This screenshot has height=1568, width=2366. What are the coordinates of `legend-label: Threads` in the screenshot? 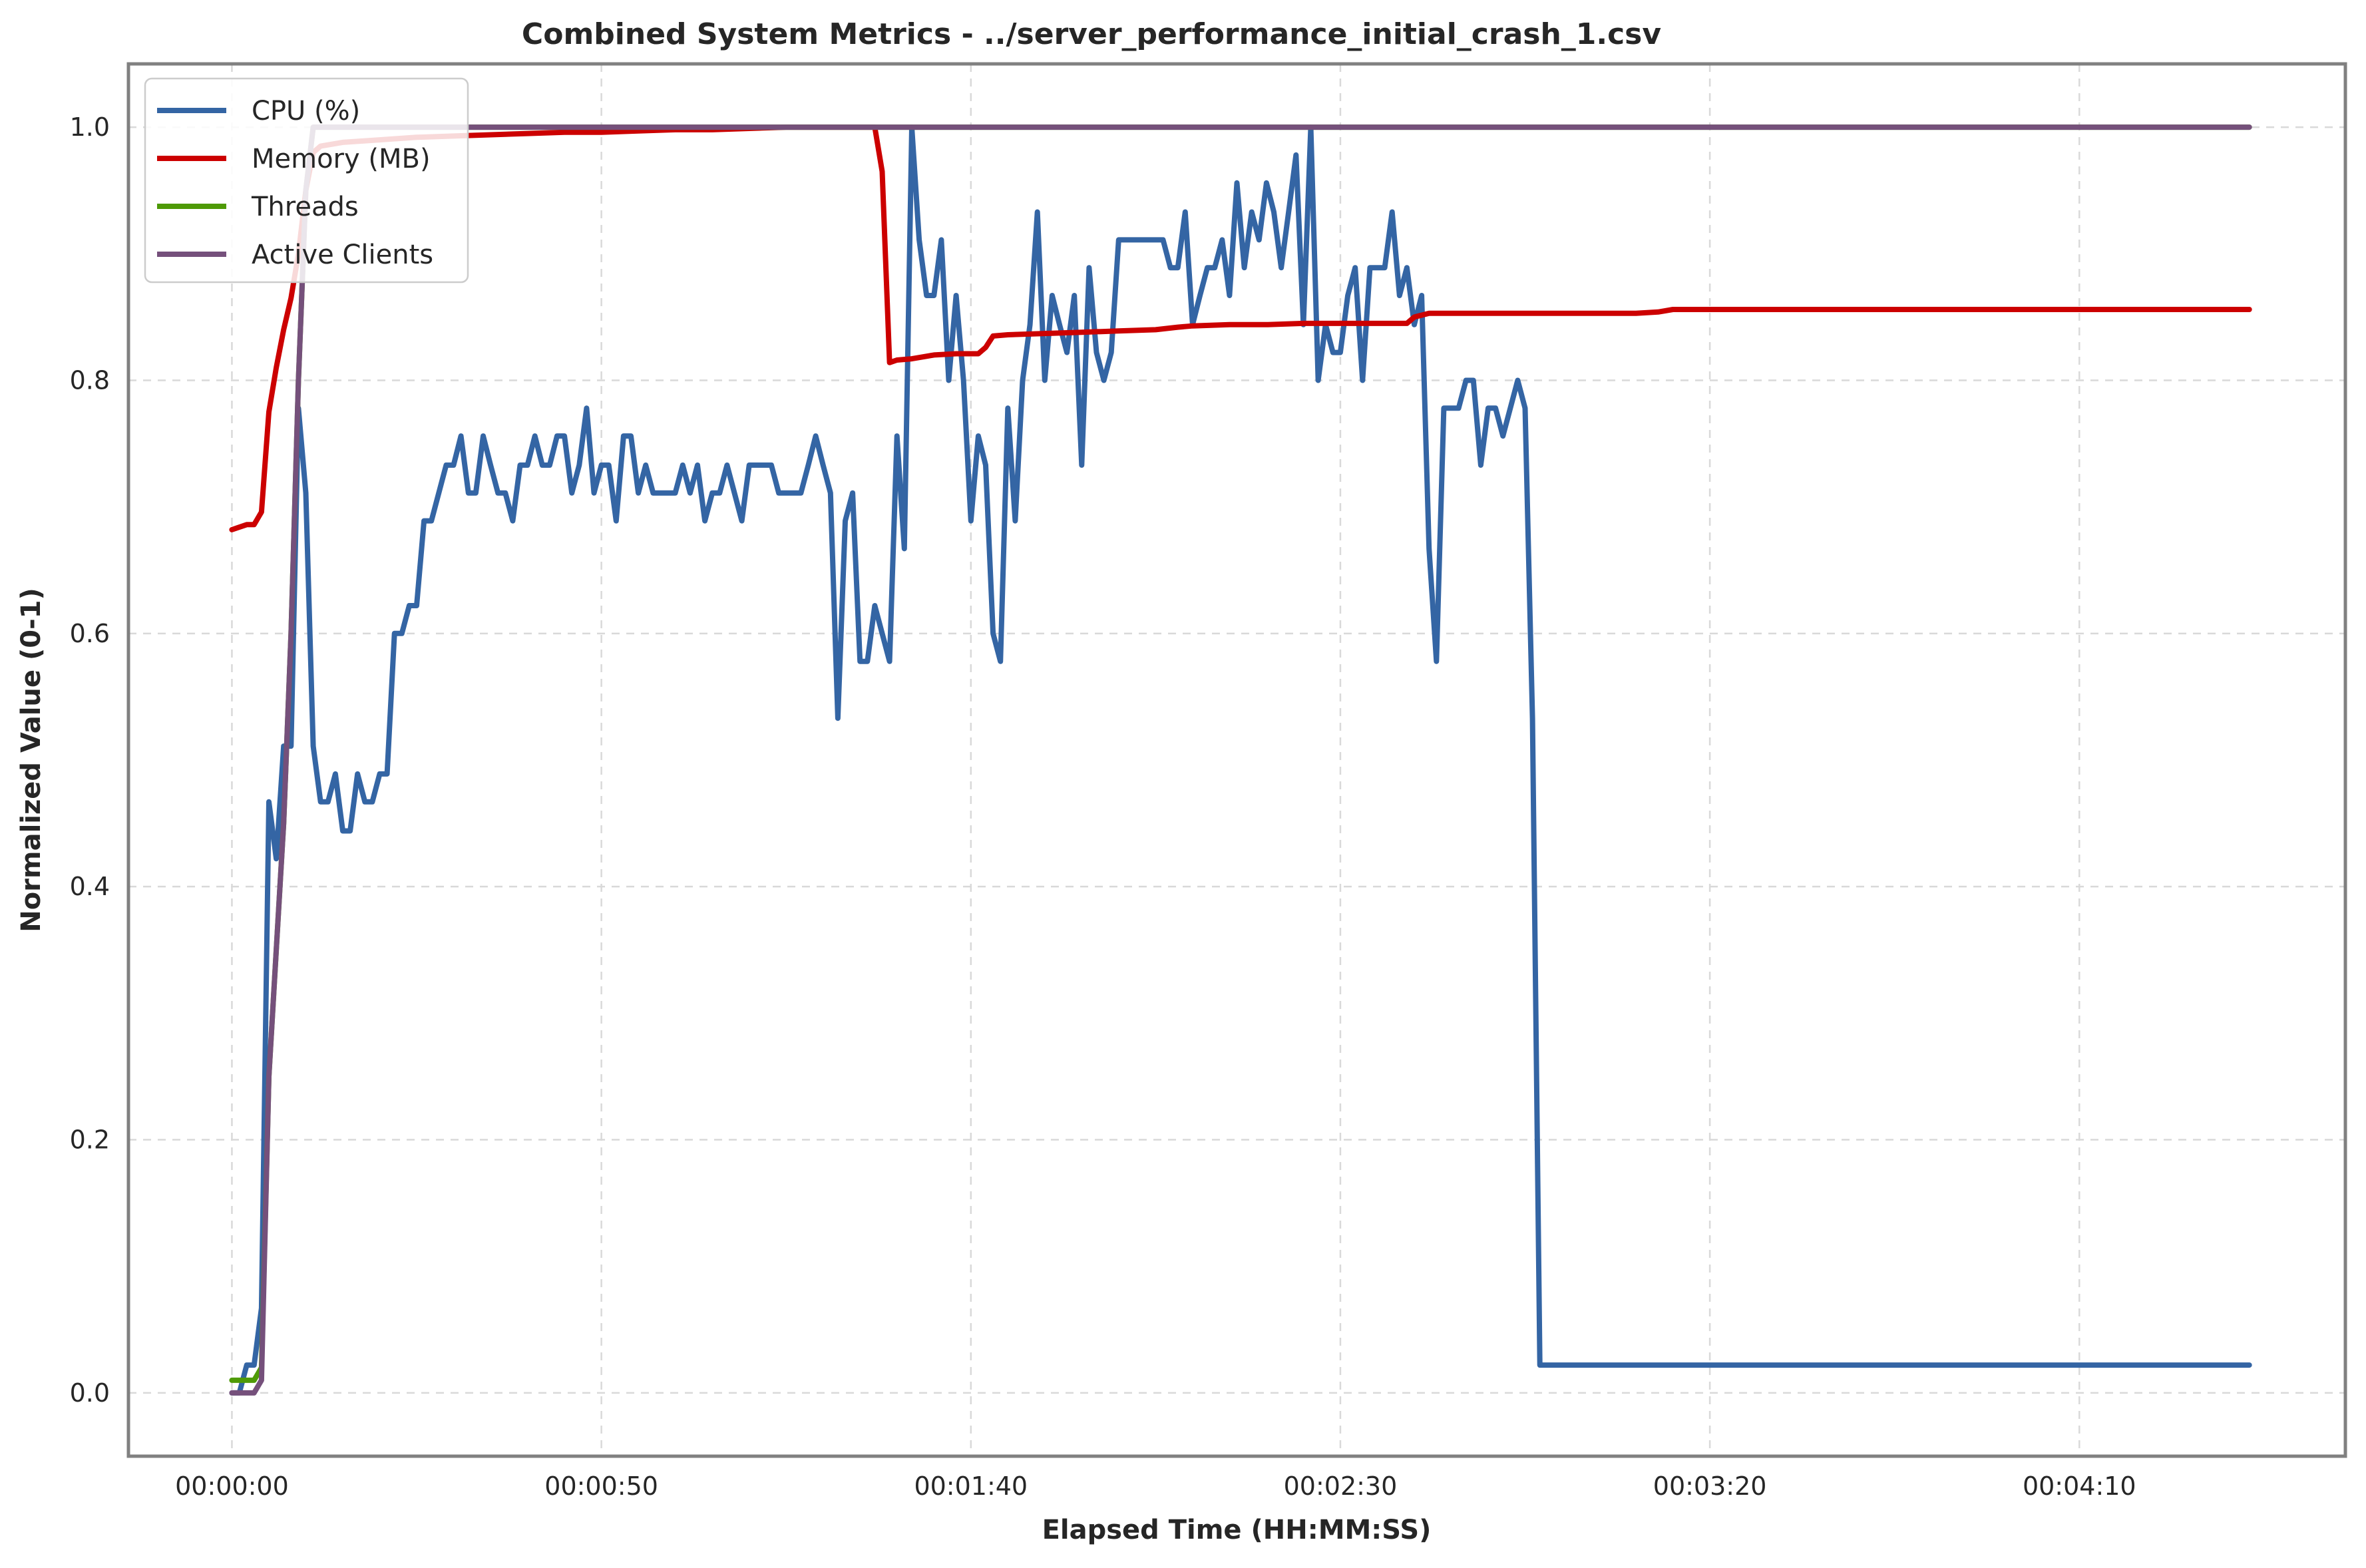 It's located at (305, 207).